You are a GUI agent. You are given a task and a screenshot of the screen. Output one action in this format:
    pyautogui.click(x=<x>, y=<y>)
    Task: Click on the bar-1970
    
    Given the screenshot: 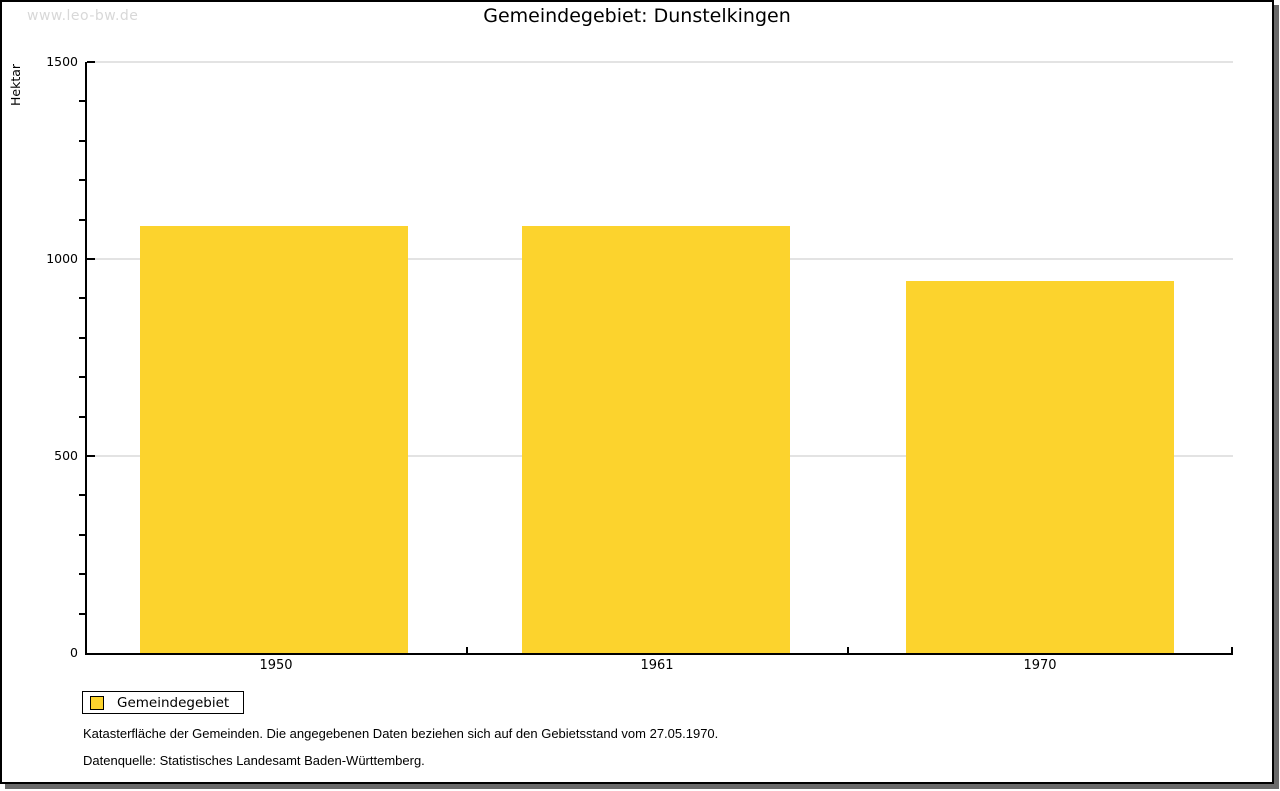 What is the action you would take?
    pyautogui.click(x=1040, y=466)
    